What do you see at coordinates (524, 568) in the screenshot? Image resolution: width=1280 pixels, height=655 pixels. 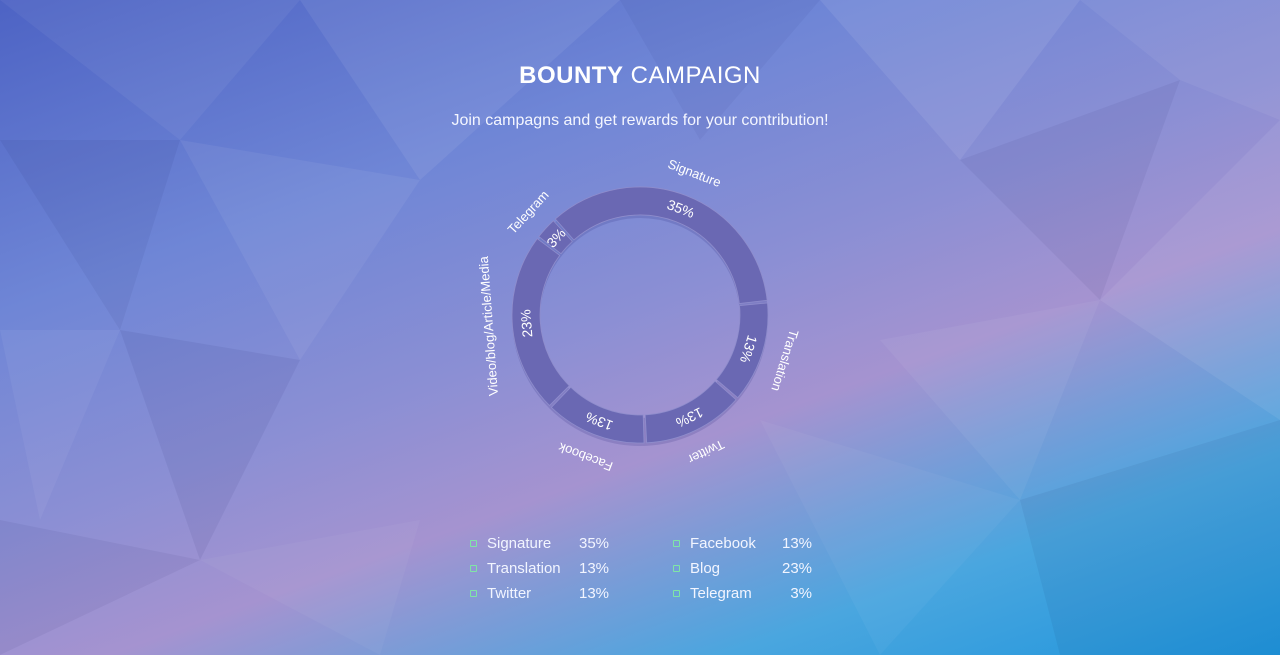 I see `legend-label: Translation` at bounding box center [524, 568].